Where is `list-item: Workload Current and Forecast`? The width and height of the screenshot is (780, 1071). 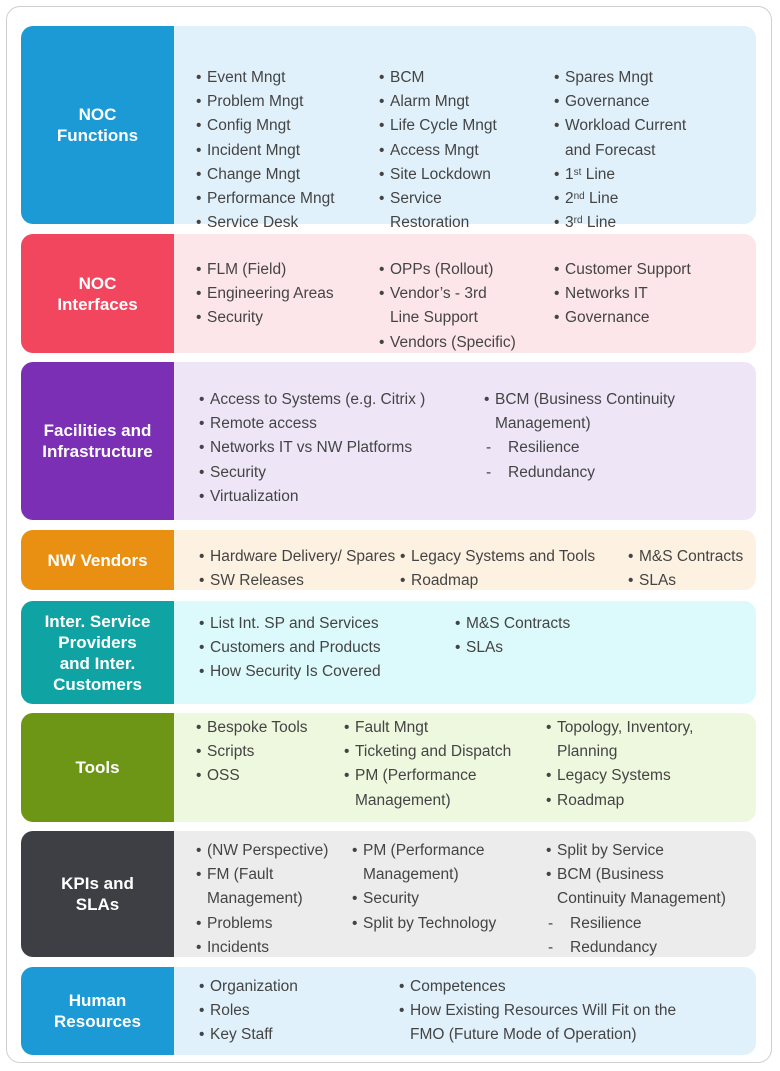 list-item: Workload Current and Forecast is located at coordinates (620, 138).